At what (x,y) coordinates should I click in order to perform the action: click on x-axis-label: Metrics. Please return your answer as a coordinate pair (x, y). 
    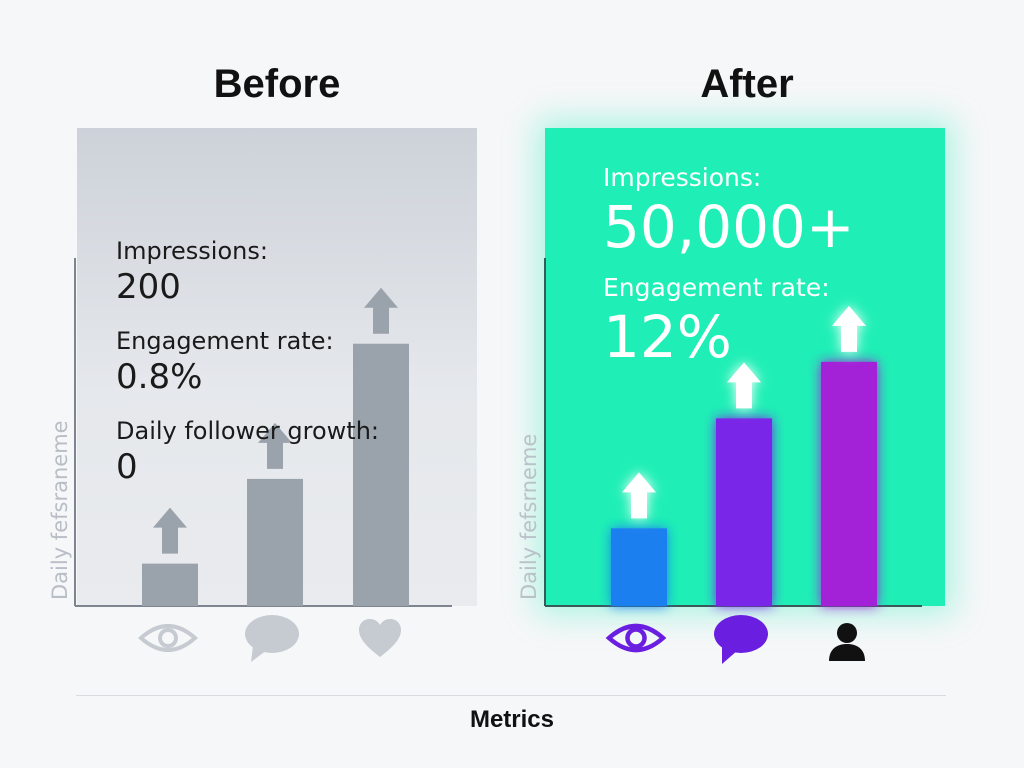
    Looking at the image, I should click on (512, 719).